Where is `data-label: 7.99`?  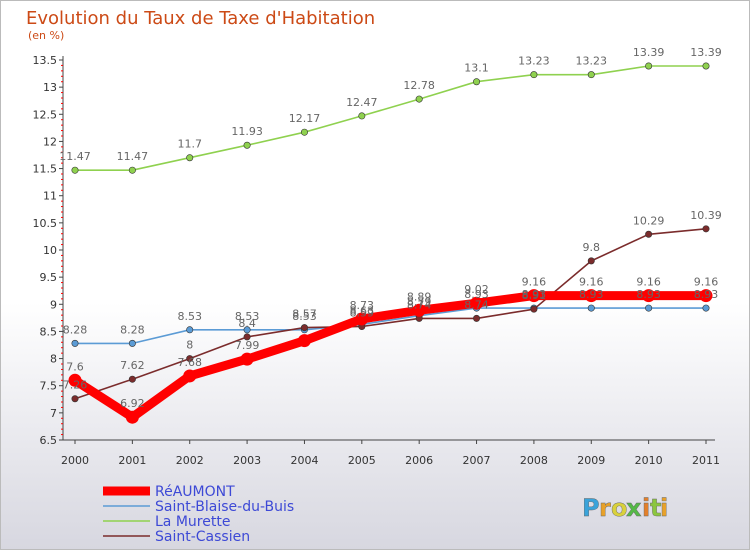
data-label: 7.99 is located at coordinates (247, 345).